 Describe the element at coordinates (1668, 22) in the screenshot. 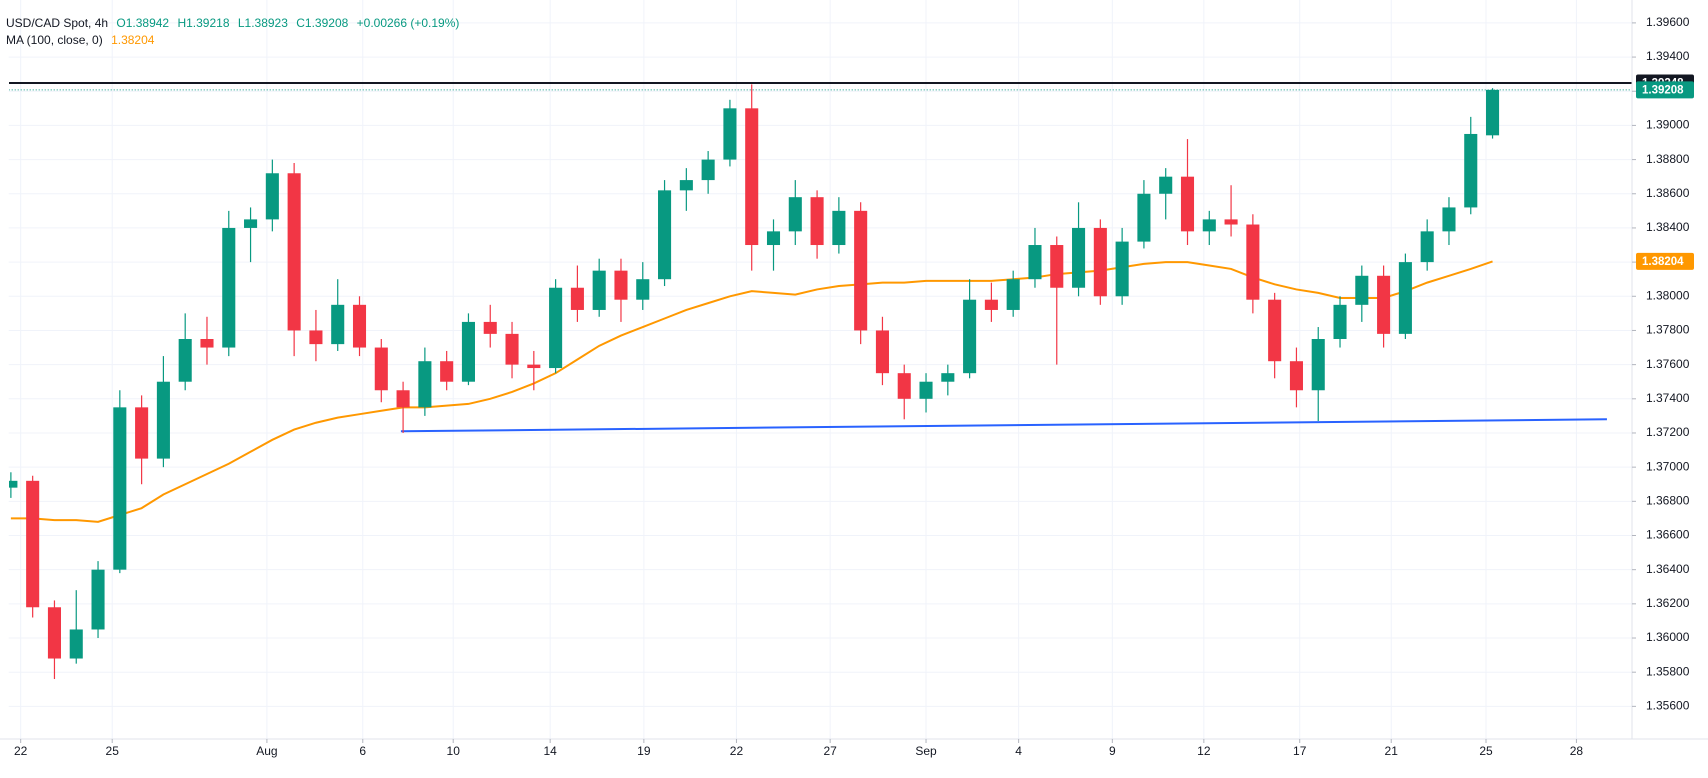

I see `y-tick-label: 1.39600` at that location.